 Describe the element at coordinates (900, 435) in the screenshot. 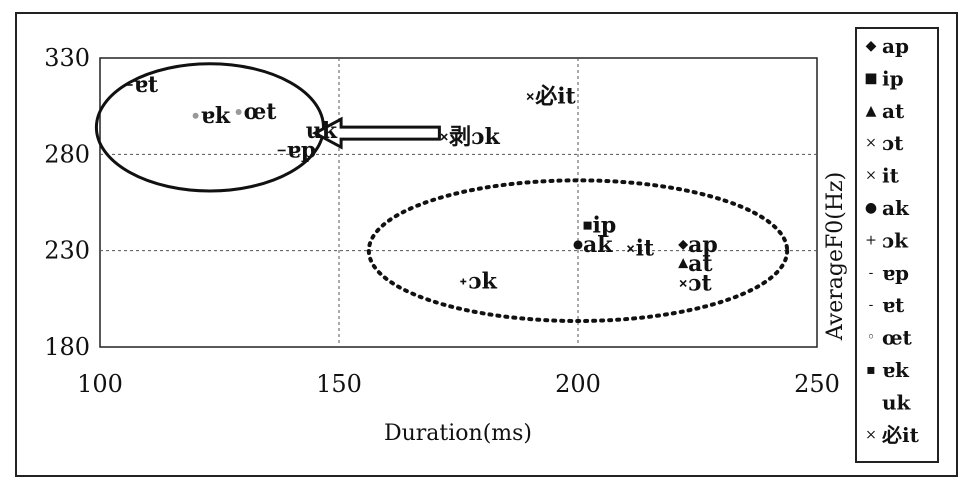

I see `legend-label: 必it` at that location.